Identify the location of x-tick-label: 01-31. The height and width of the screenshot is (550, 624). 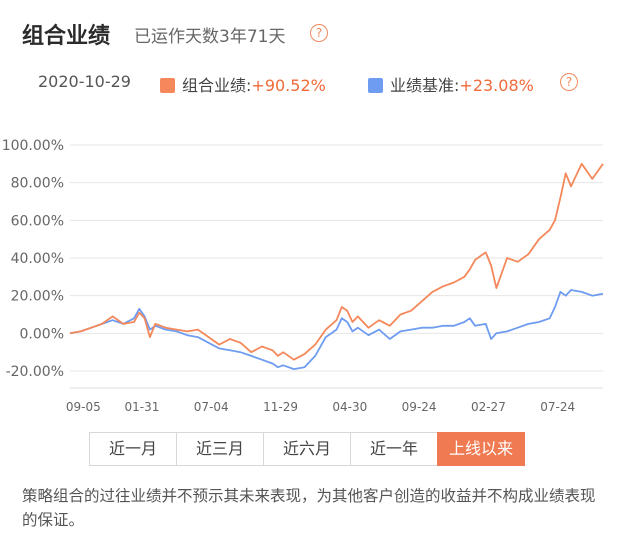
(142, 407).